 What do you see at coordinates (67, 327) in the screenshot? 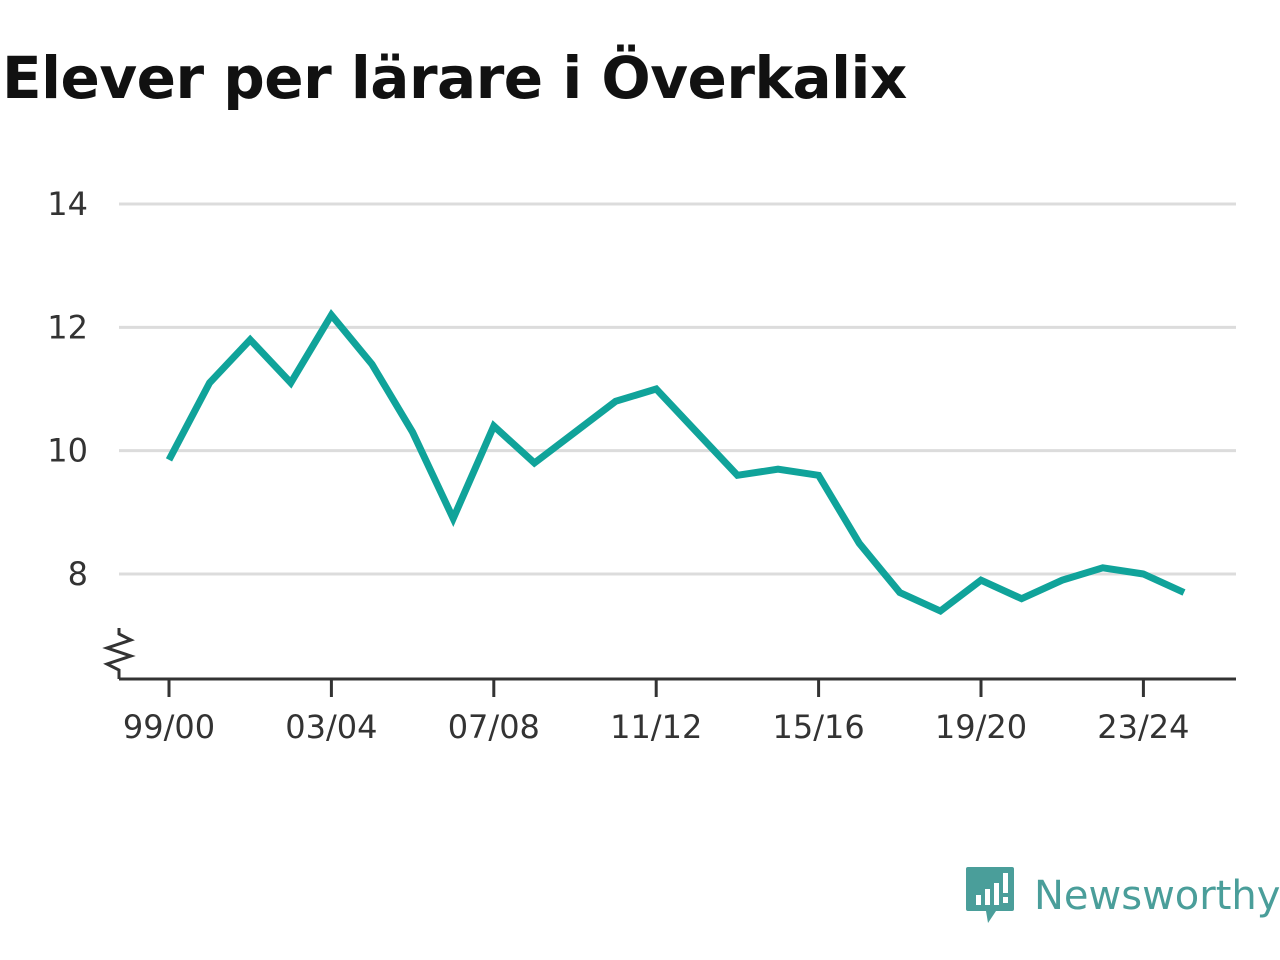
I see `y-tick-label: 12` at bounding box center [67, 327].